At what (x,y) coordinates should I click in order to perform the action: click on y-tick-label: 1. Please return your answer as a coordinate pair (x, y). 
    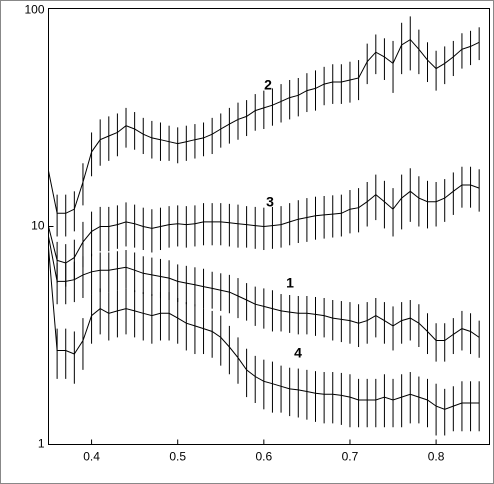
    Looking at the image, I should click on (41, 444).